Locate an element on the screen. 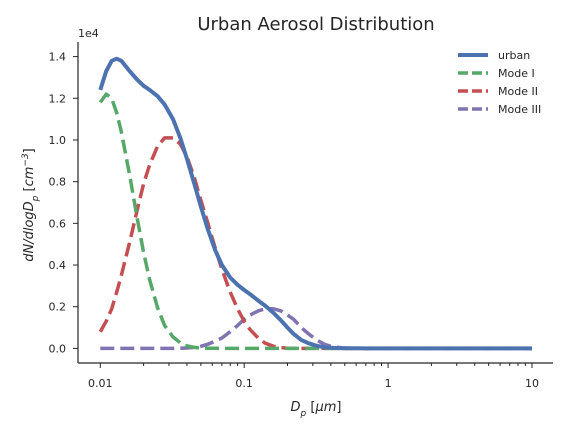 This screenshot has height=432, width=576. y-tick-label: 0.2 is located at coordinates (58, 307).